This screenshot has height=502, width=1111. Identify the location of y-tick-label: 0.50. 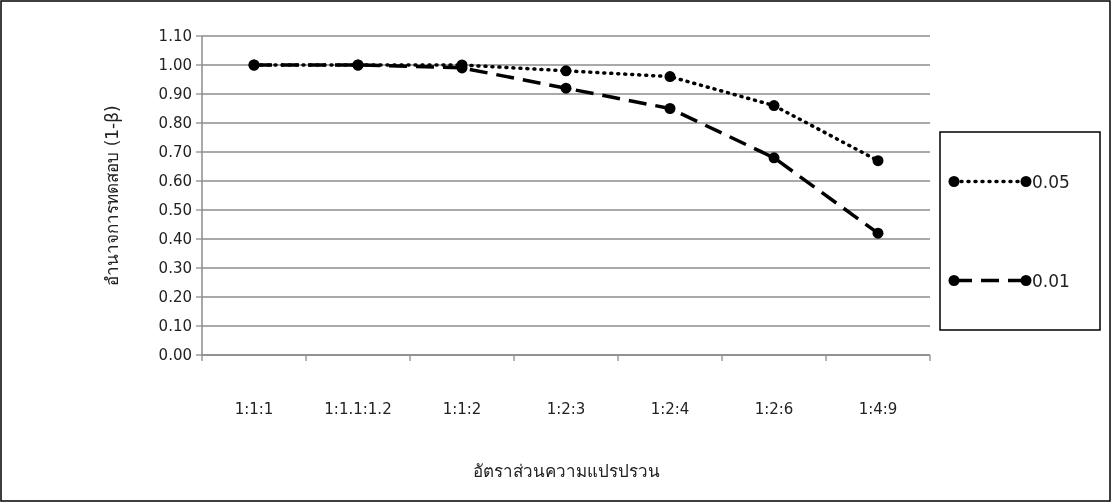
(175, 210).